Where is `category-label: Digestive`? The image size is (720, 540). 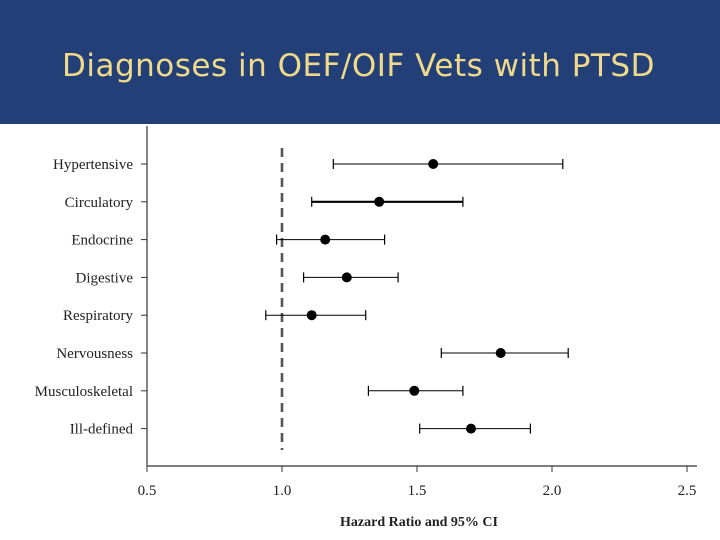
category-label: Digestive is located at coordinates (105, 278).